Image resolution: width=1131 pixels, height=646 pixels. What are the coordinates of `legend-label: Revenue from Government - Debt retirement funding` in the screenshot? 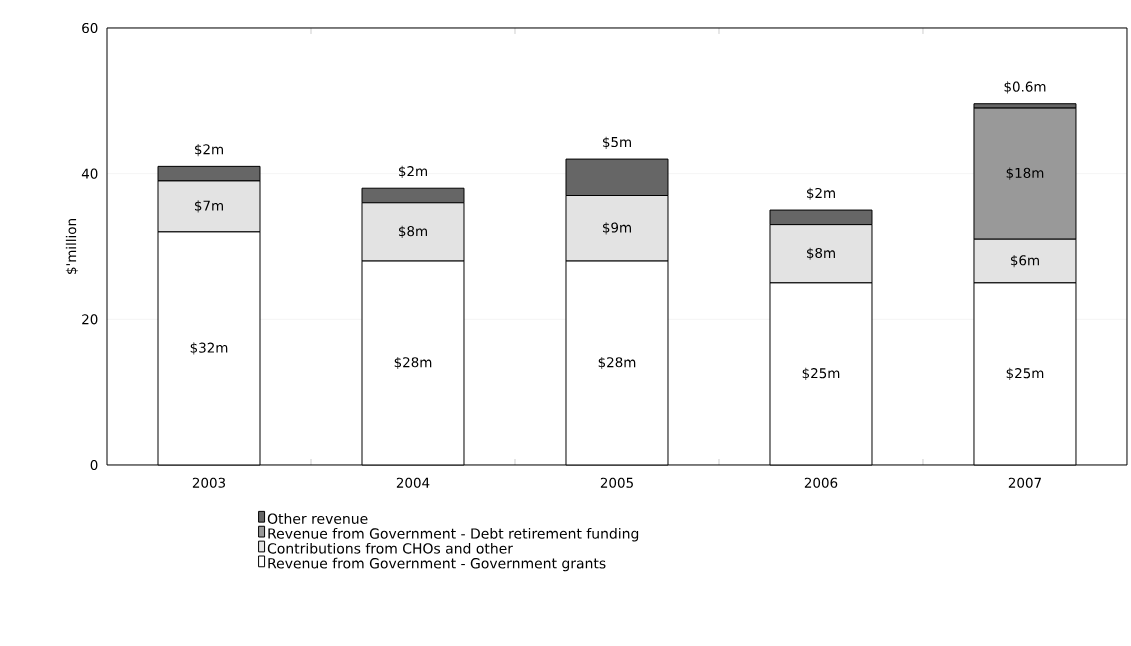 It's located at (453, 535).